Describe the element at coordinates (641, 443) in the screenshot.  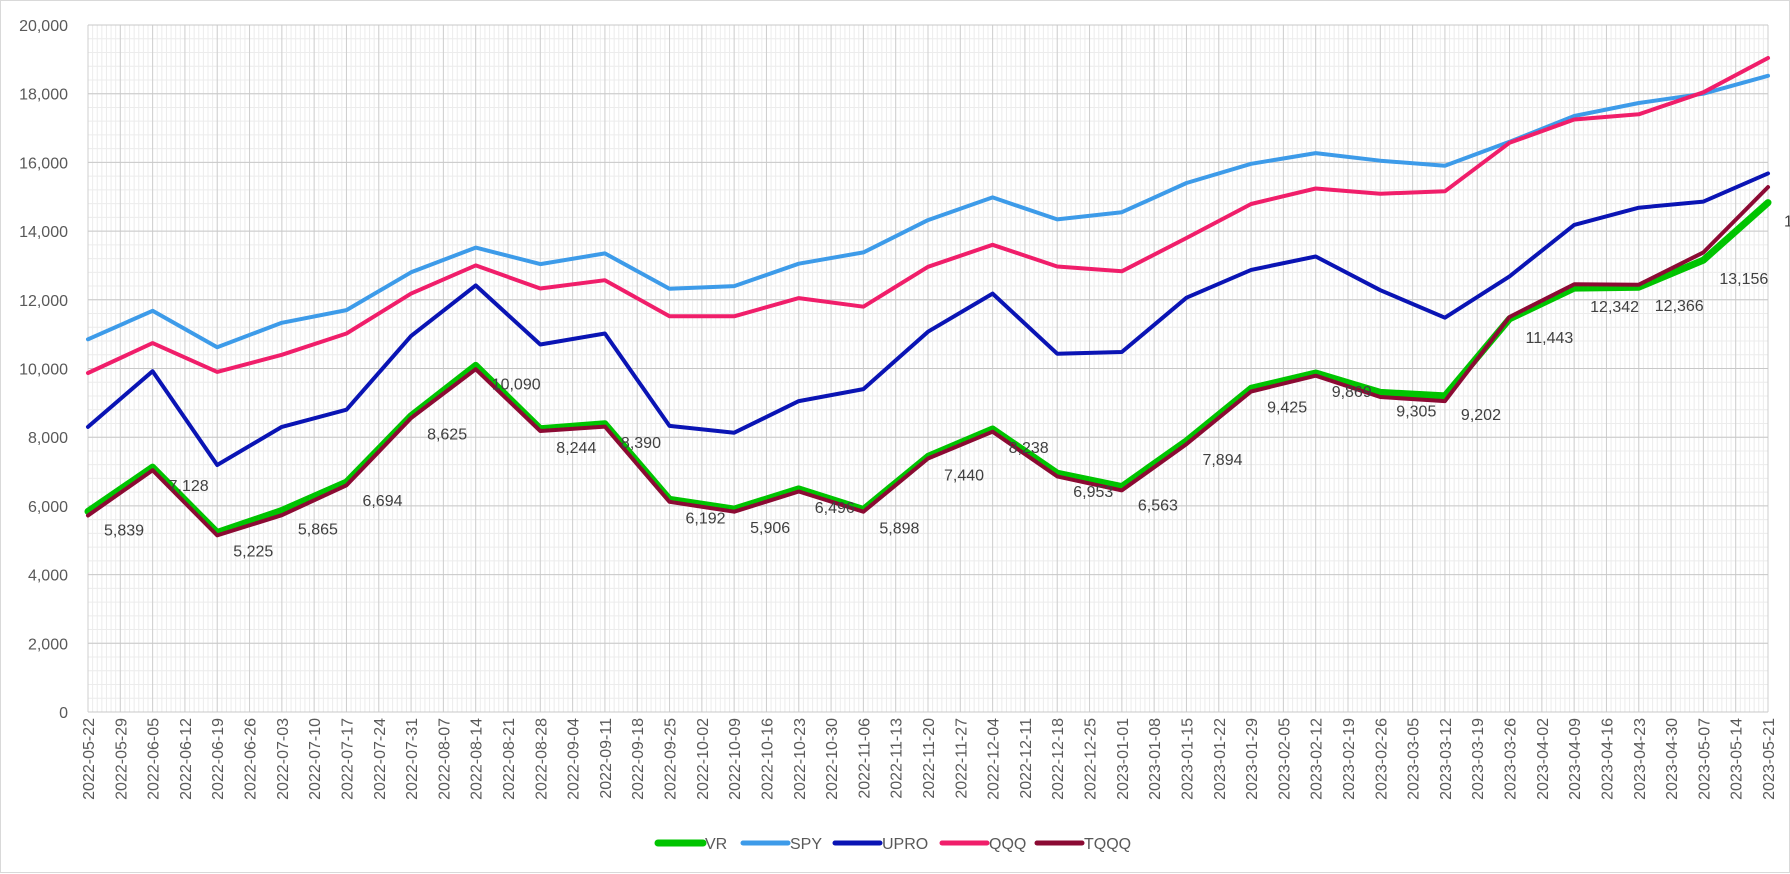
I see `data-label: 8,390` at that location.